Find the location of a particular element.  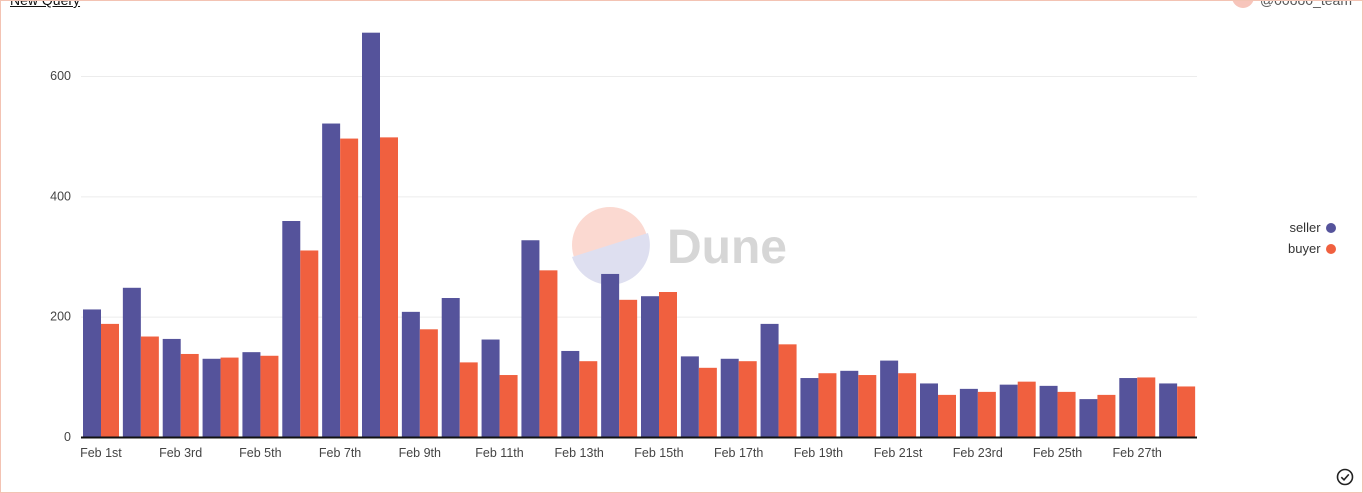

x-tick-label: Feb 3rd is located at coordinates (180, 453).